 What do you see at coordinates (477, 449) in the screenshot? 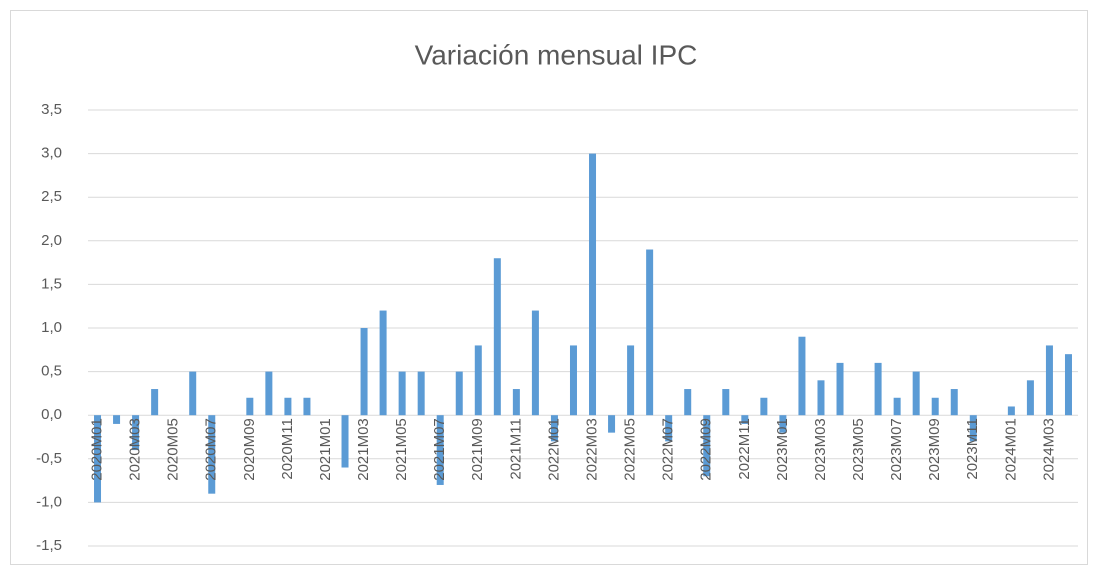
I see `x-tick-label: 2021M09` at bounding box center [477, 449].